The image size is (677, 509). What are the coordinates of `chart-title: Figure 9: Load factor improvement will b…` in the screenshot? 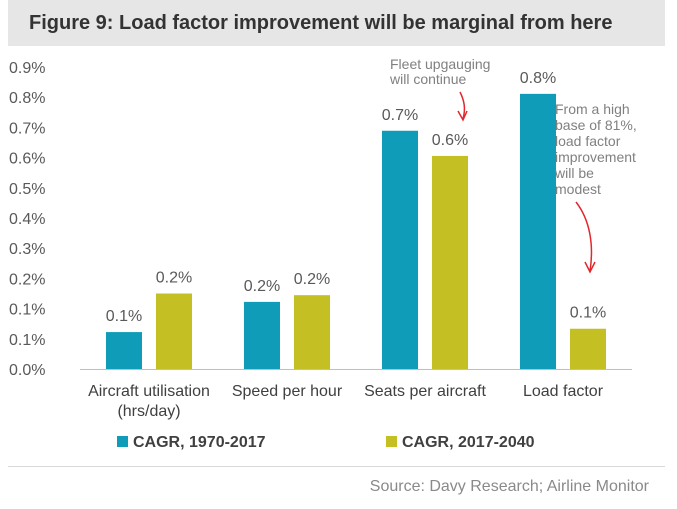 It's located at (321, 23).